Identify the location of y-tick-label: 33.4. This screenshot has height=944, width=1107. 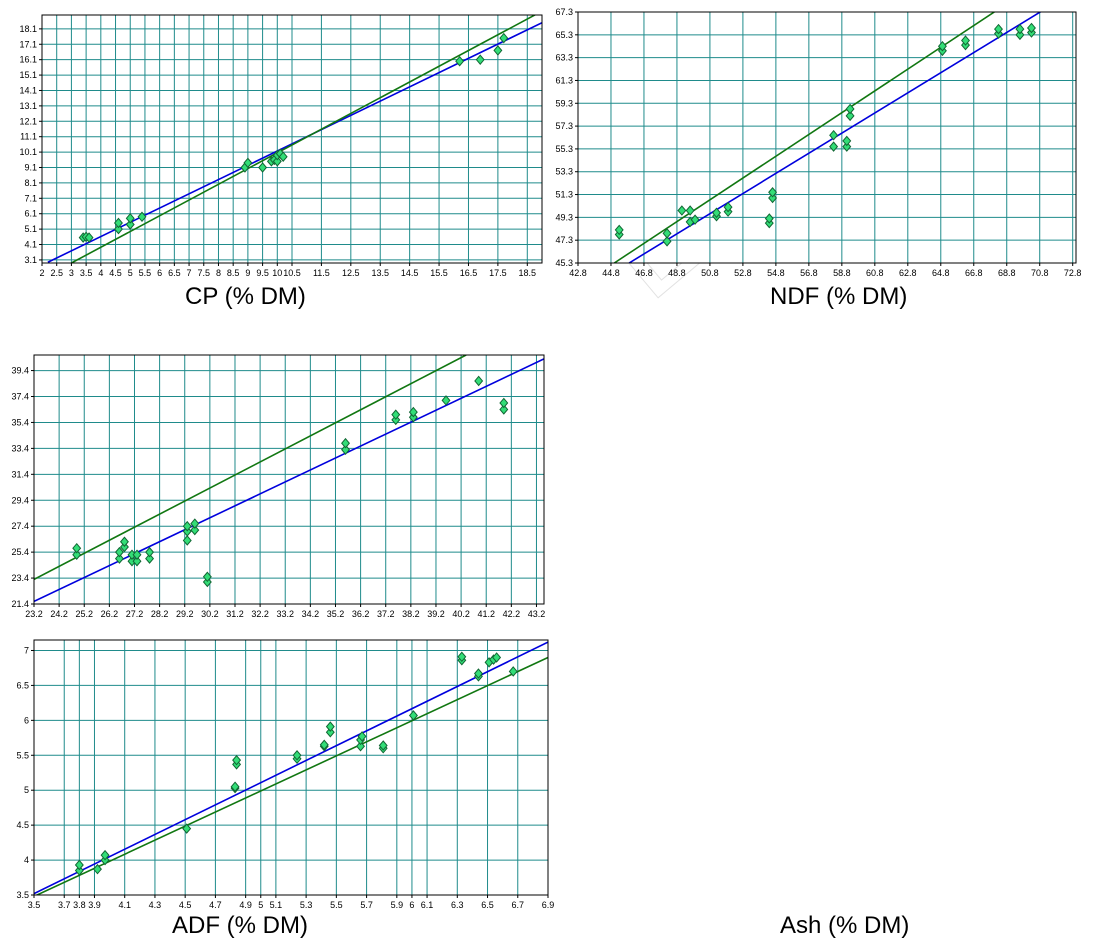
(20, 448).